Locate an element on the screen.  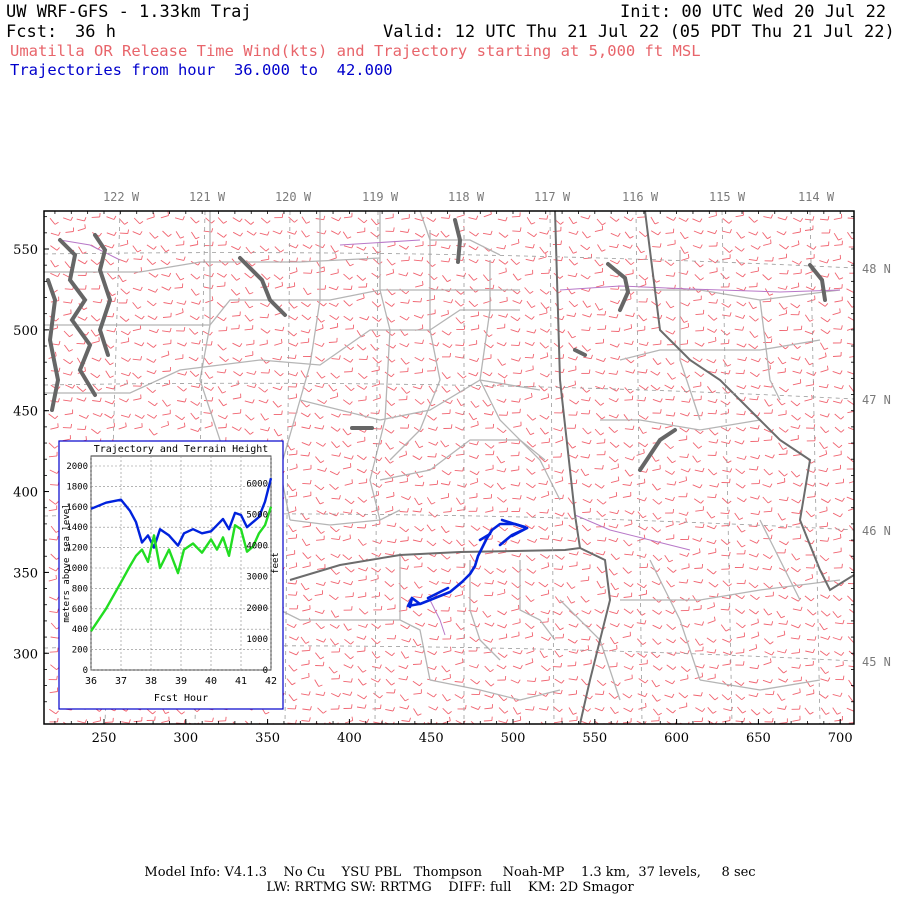
longitude-label: 114 W is located at coordinates (816, 197).